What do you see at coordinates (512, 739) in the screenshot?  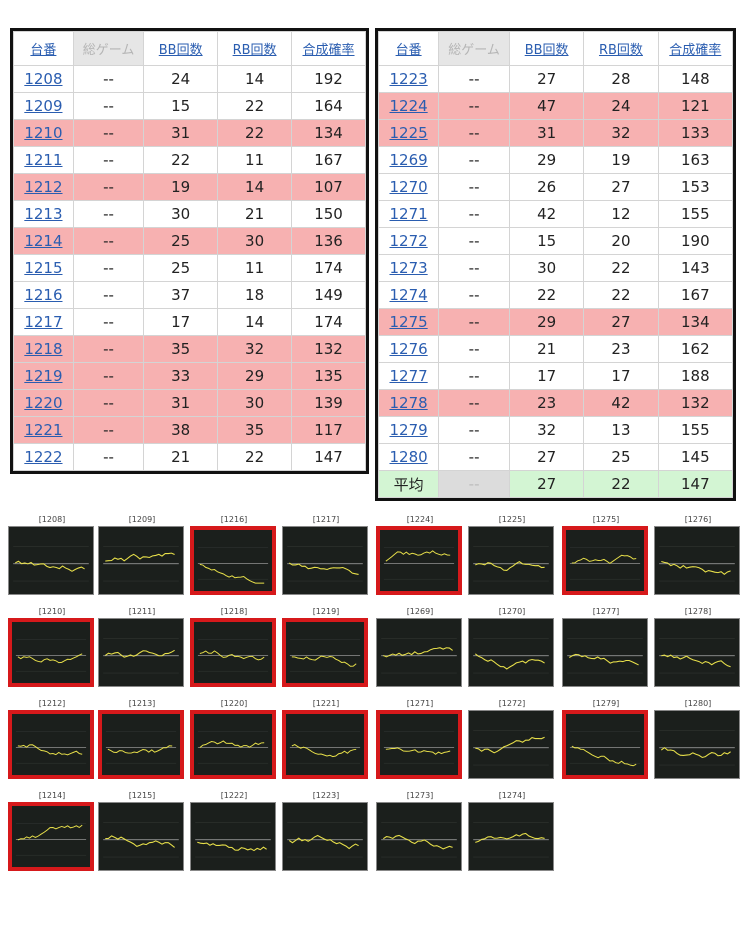 I see `slump-graph-thumbnail: [1272]` at bounding box center [512, 739].